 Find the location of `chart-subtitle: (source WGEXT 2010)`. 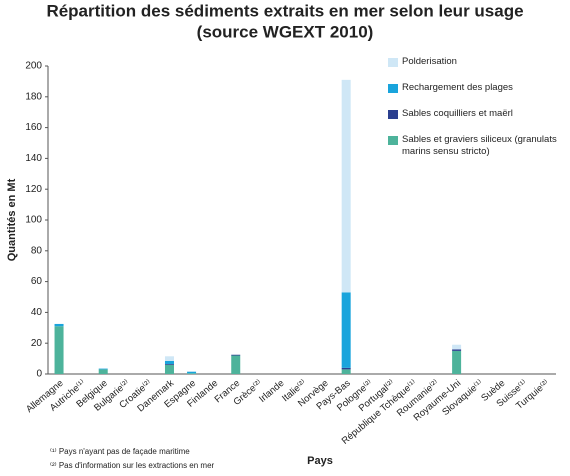

chart-subtitle: (source WGEXT 2010) is located at coordinates (285, 31).